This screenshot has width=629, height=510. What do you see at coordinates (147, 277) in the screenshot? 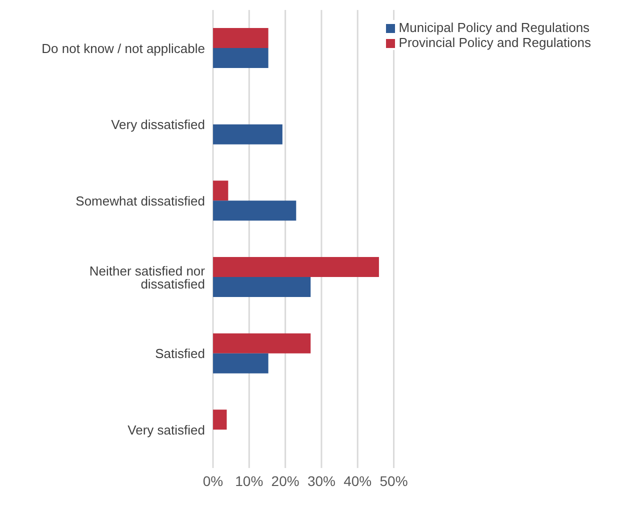
I see `y-tick-label: Neither satisfied nor dissatisfied` at bounding box center [147, 277].